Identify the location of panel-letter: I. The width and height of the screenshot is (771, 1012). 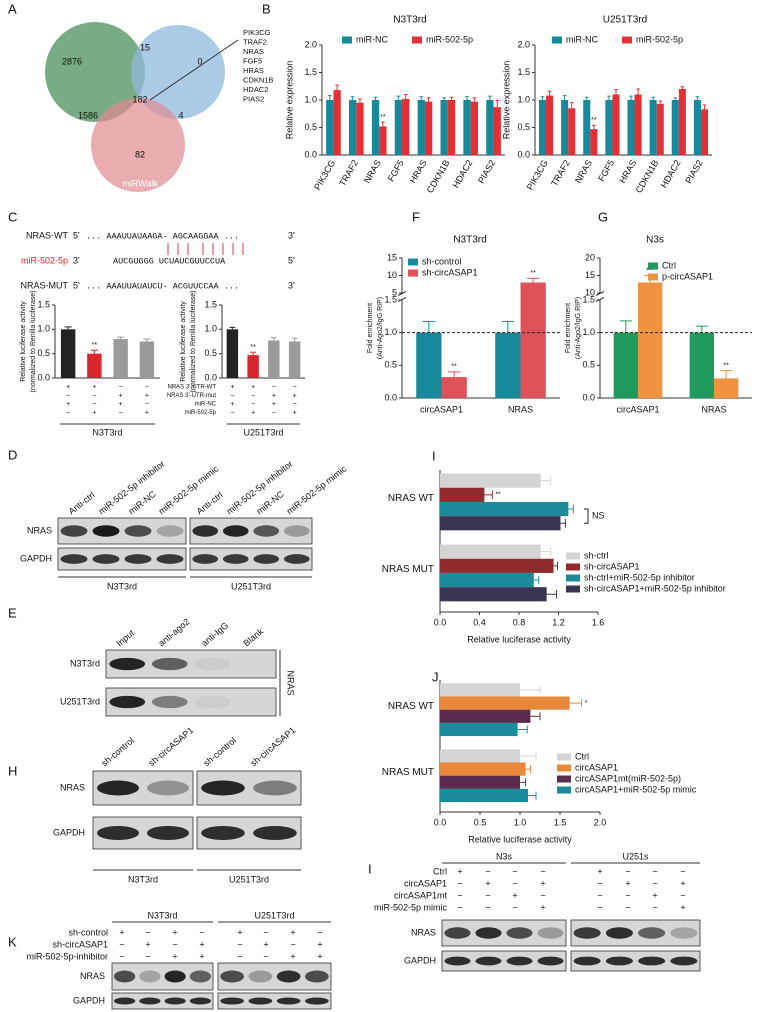
(434, 455).